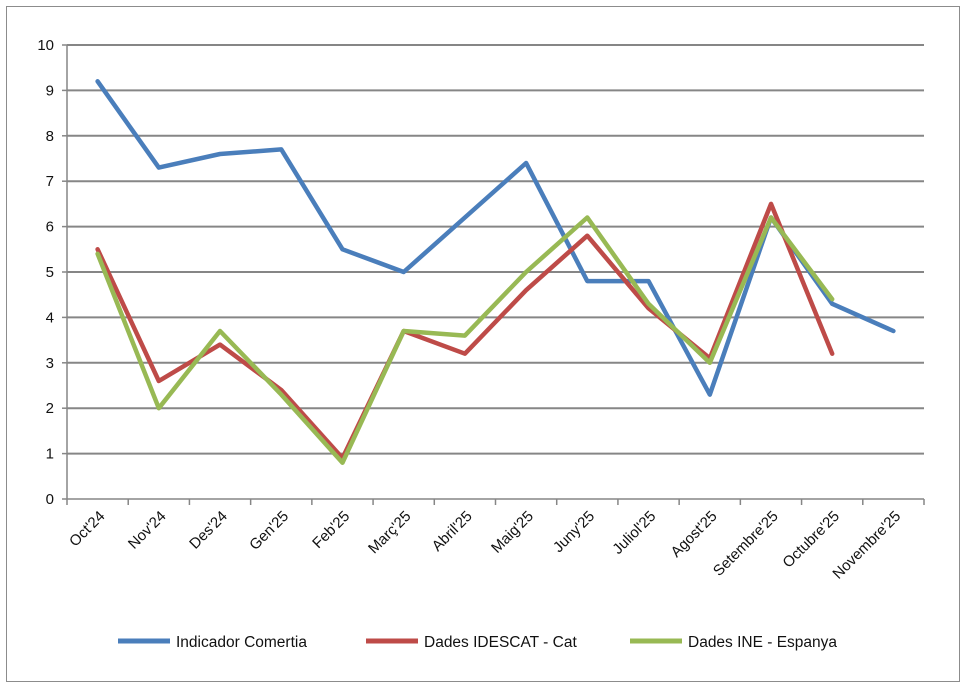 This screenshot has height=694, width=970. Describe the element at coordinates (452, 531) in the screenshot. I see `x-tick-label: Abril'25` at that location.